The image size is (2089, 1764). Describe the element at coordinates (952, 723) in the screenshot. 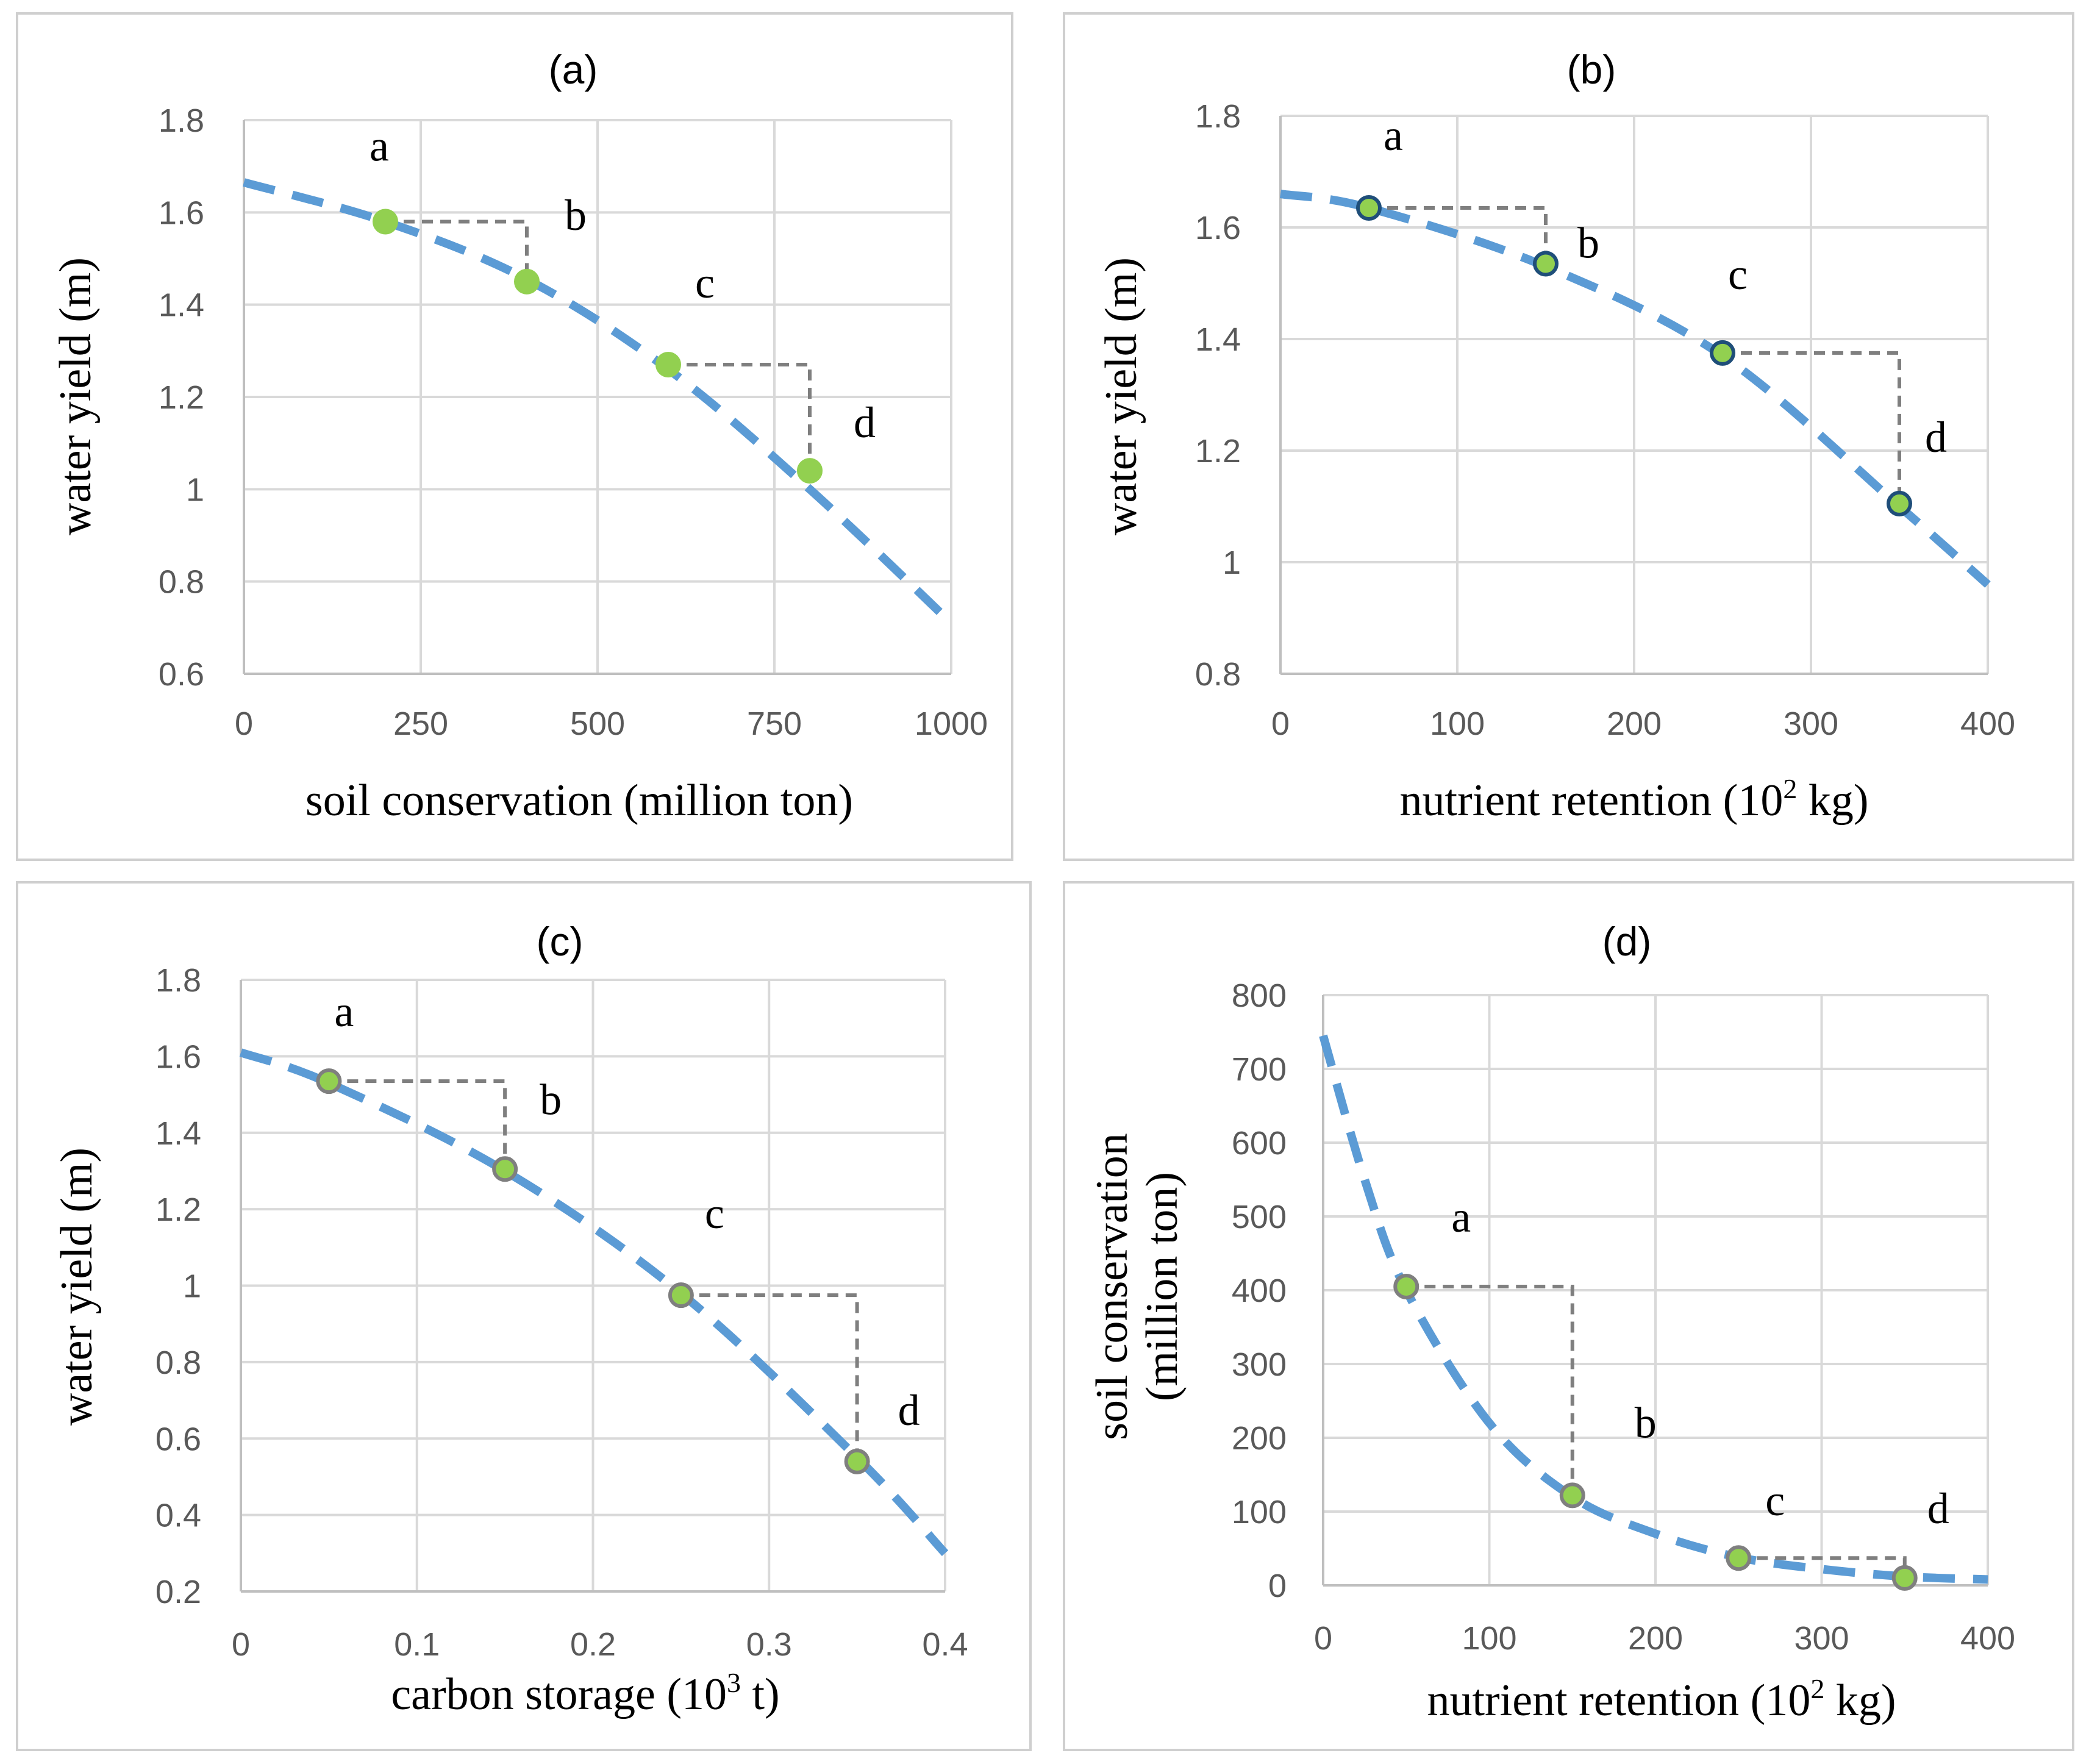

I see `x-tick-label: 1000` at that location.